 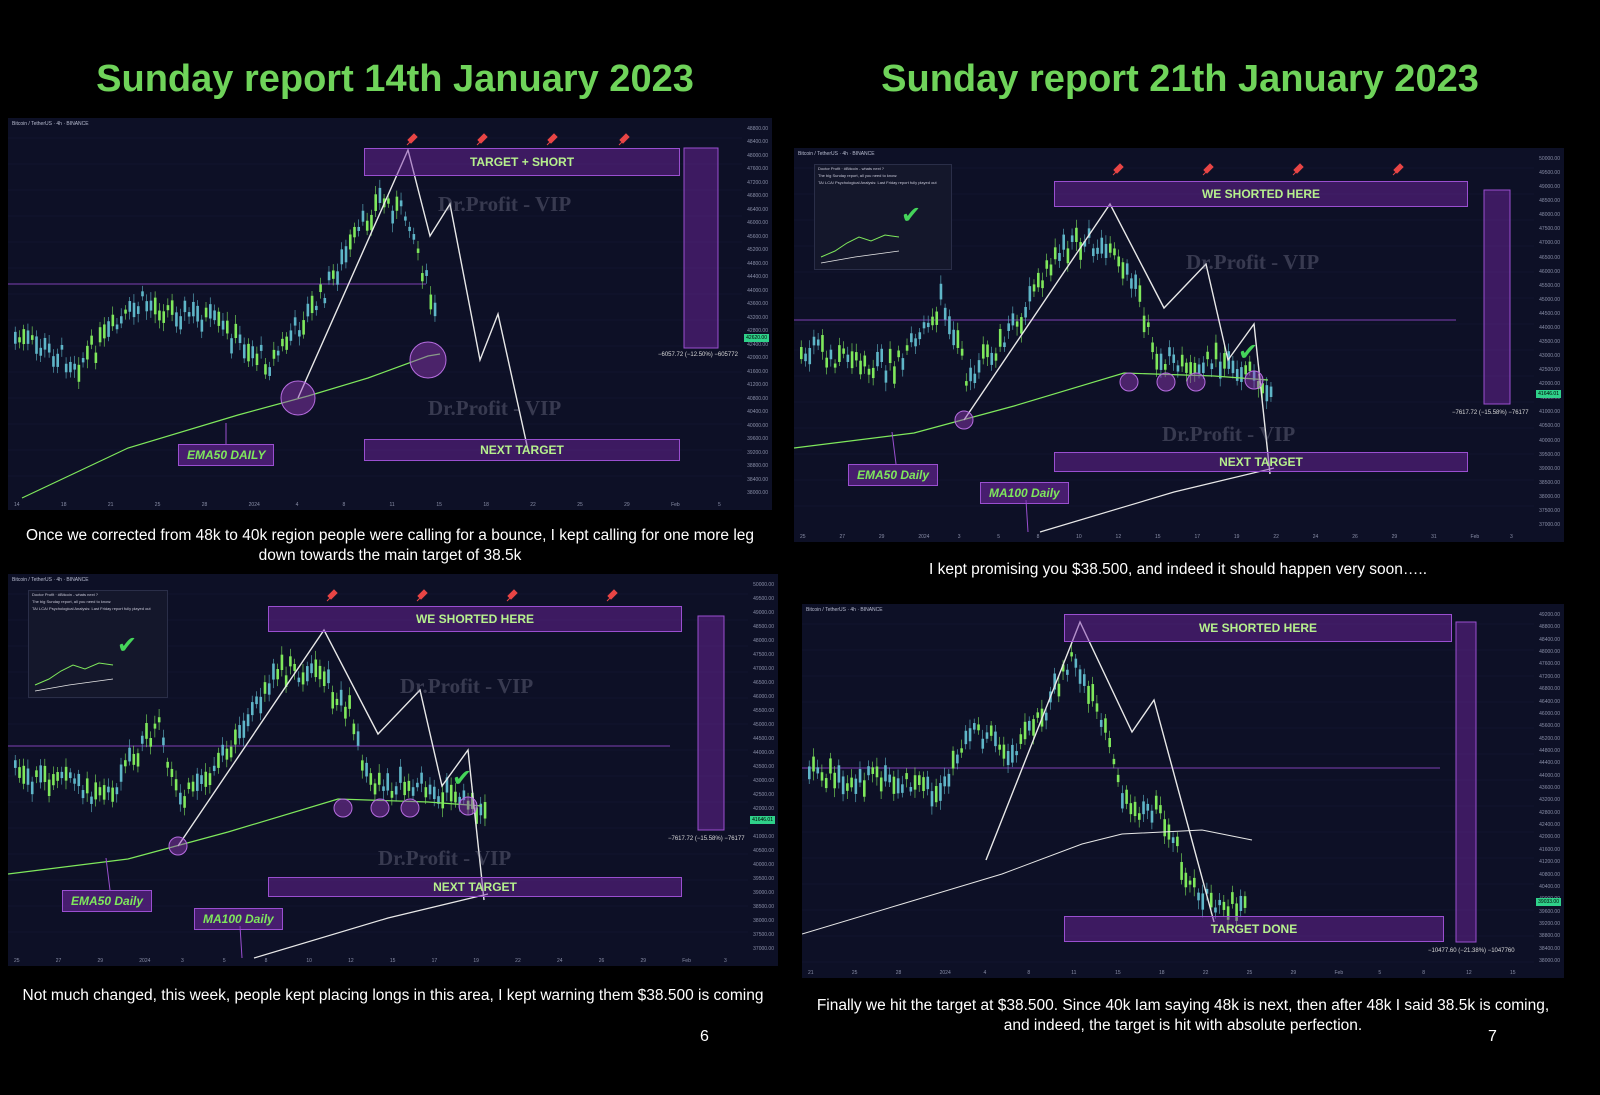 What do you see at coordinates (763, 795) in the screenshot?
I see `y-tick-label: 42500.00` at bounding box center [763, 795].